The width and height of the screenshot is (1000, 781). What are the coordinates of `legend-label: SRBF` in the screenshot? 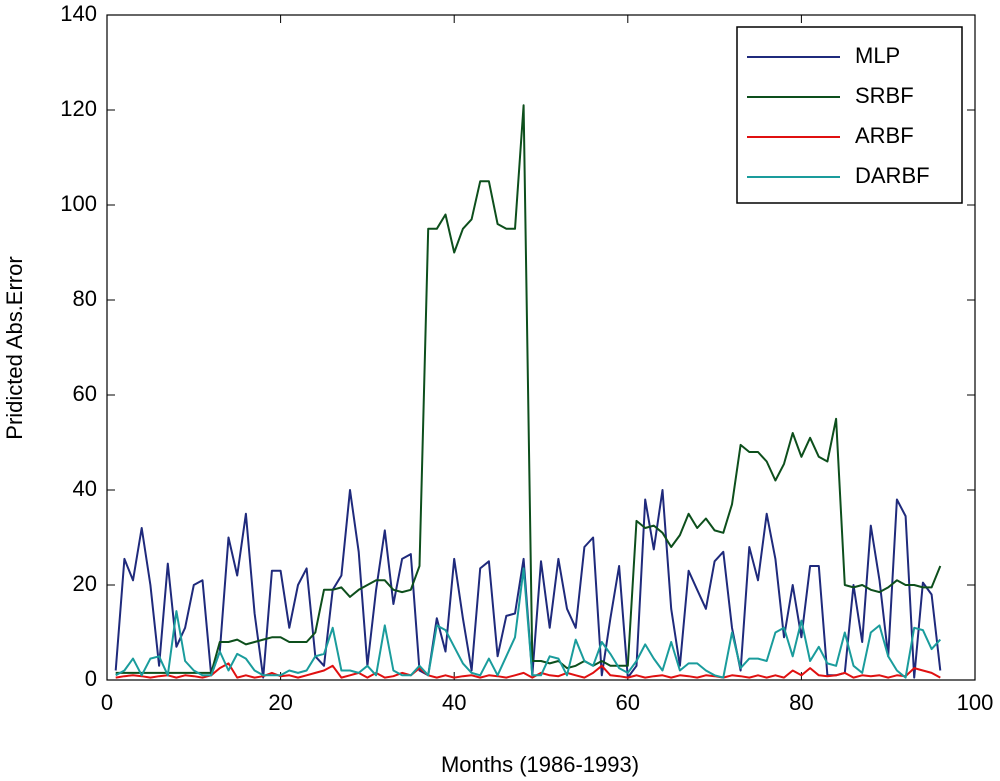 It's located at (884, 95).